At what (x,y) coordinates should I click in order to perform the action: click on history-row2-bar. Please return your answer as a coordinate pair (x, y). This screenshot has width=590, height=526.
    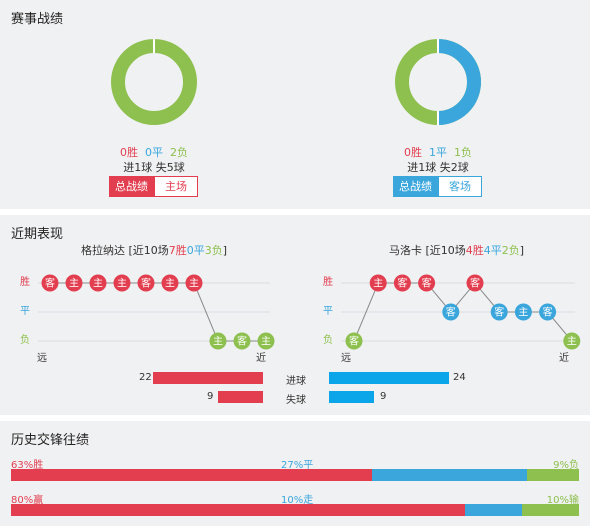
    Looking at the image, I should click on (295, 510).